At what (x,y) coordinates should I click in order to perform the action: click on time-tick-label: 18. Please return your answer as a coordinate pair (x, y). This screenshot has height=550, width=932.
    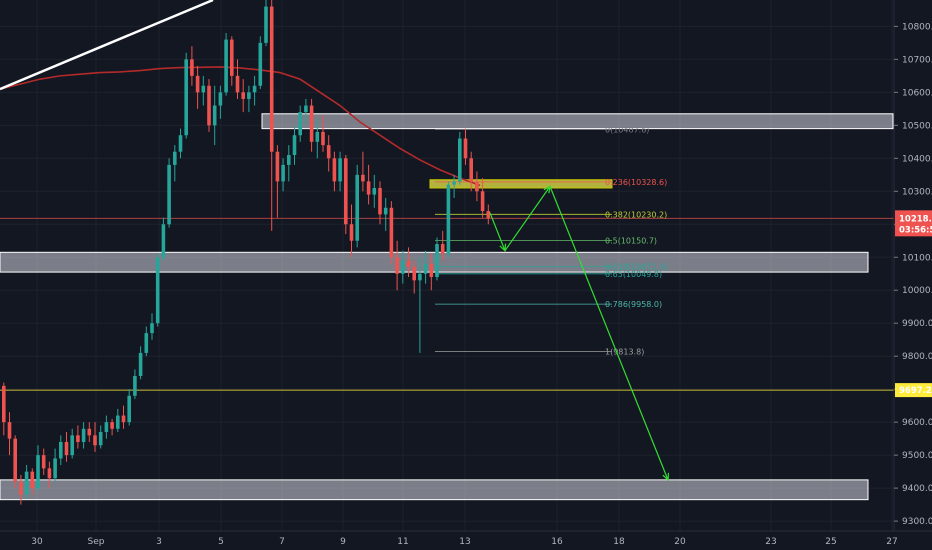
    Looking at the image, I should click on (619, 542).